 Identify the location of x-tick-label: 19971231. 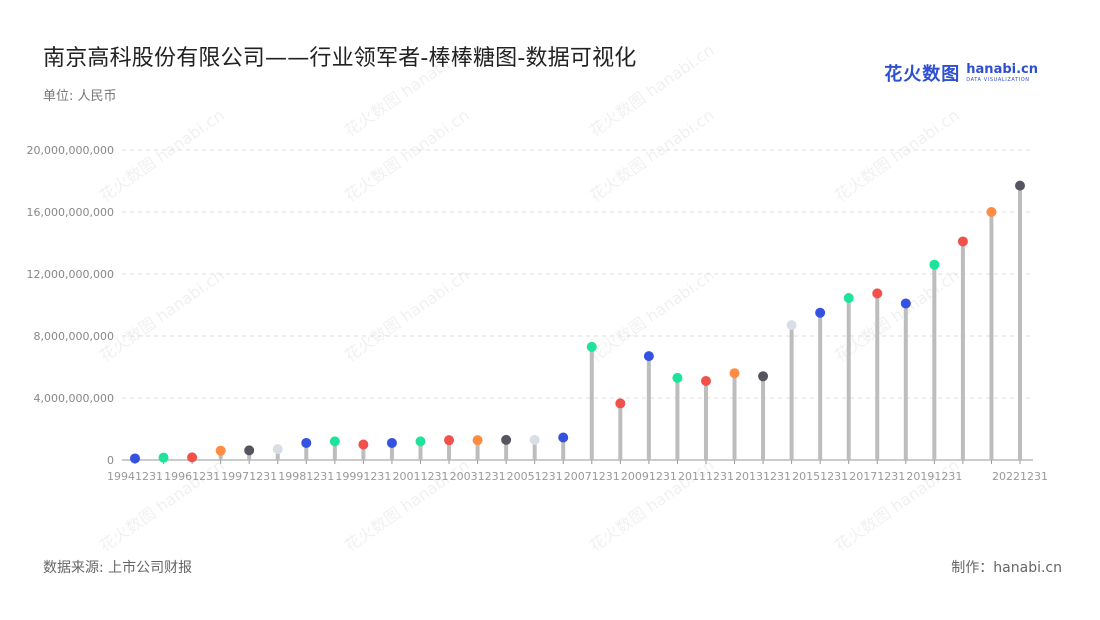
(249, 476).